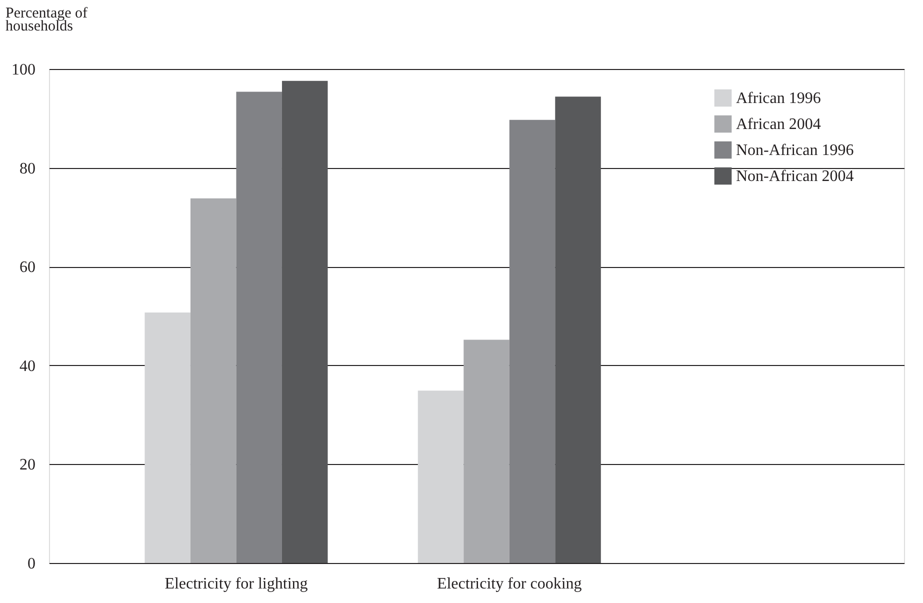 This screenshot has width=923, height=603. I want to click on y-tick-label: 100, so click(24, 70).